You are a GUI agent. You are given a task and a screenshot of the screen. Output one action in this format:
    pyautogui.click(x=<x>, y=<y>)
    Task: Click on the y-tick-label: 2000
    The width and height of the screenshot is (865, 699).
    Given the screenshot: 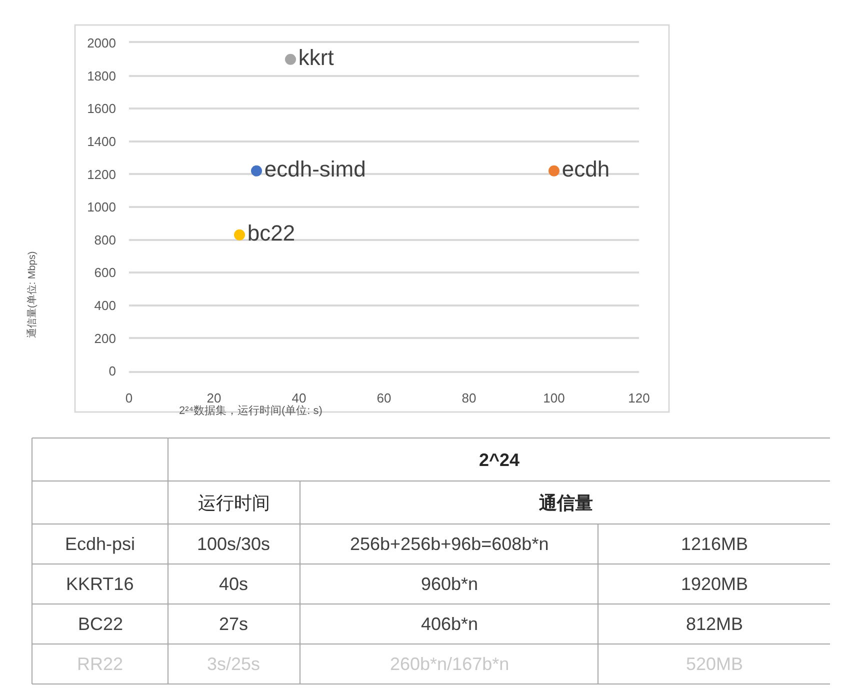 What is the action you would take?
    pyautogui.click(x=101, y=43)
    